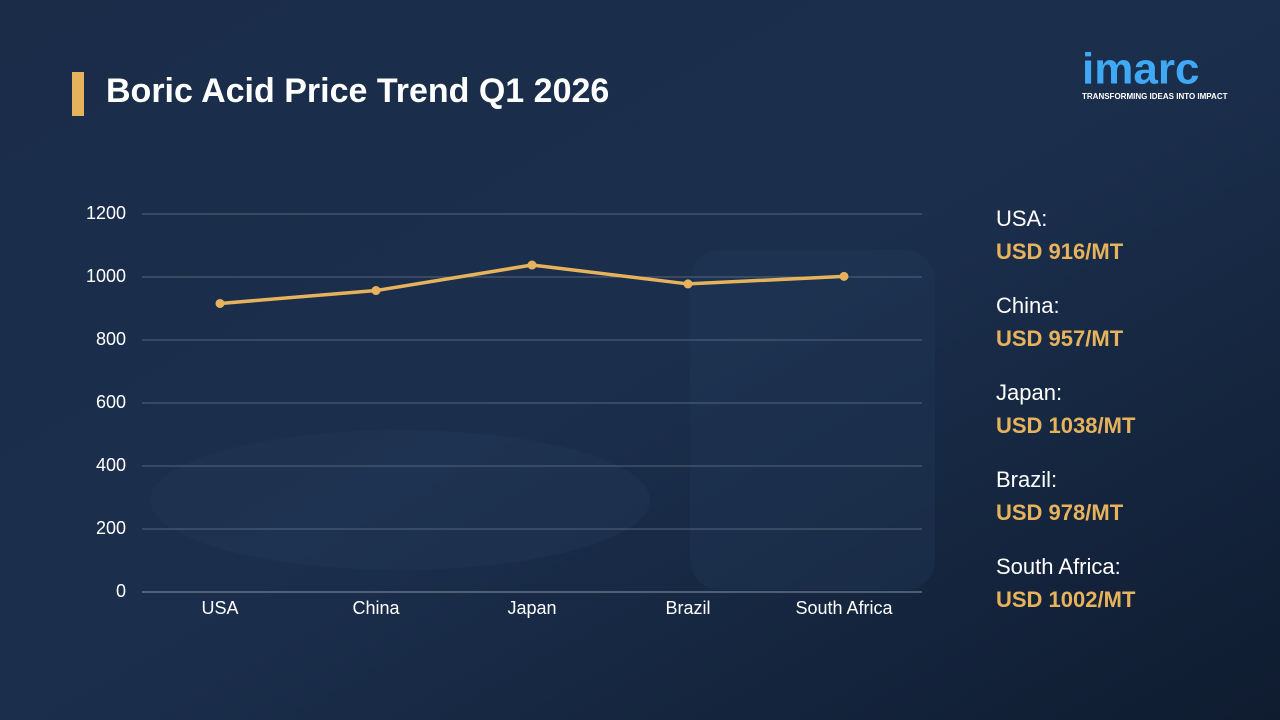  Describe the element at coordinates (1155, 96) in the screenshot. I see `logo-tagline: TRANSFORMING IDEAS INTO IMPACT` at that location.